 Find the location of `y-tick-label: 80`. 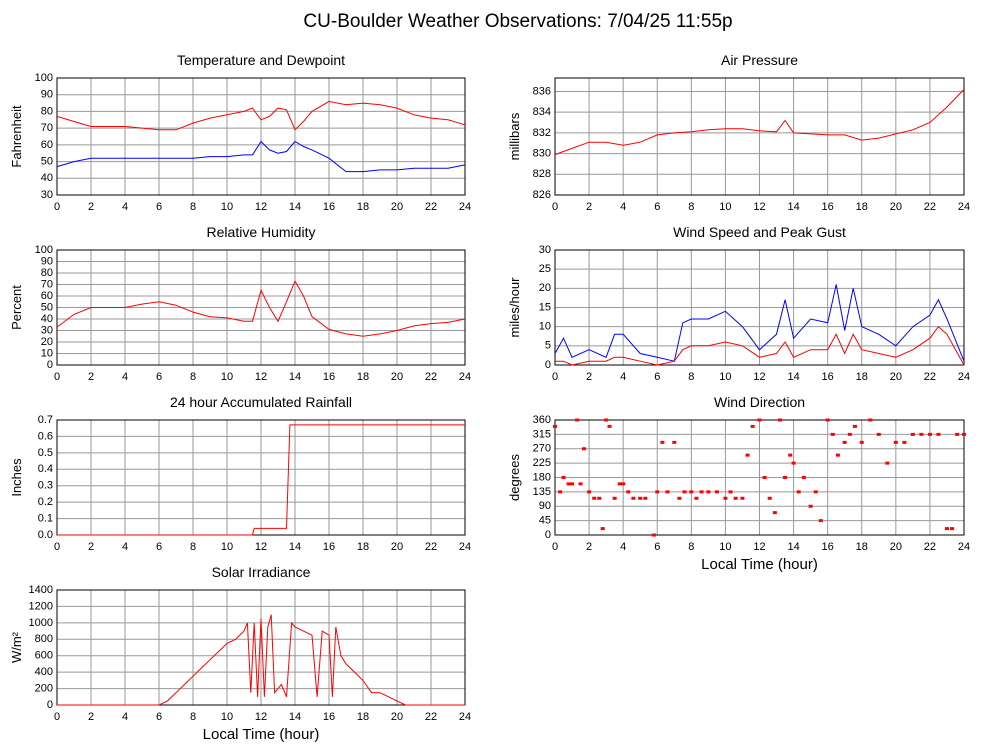

y-tick-label: 80 is located at coordinates (47, 273).